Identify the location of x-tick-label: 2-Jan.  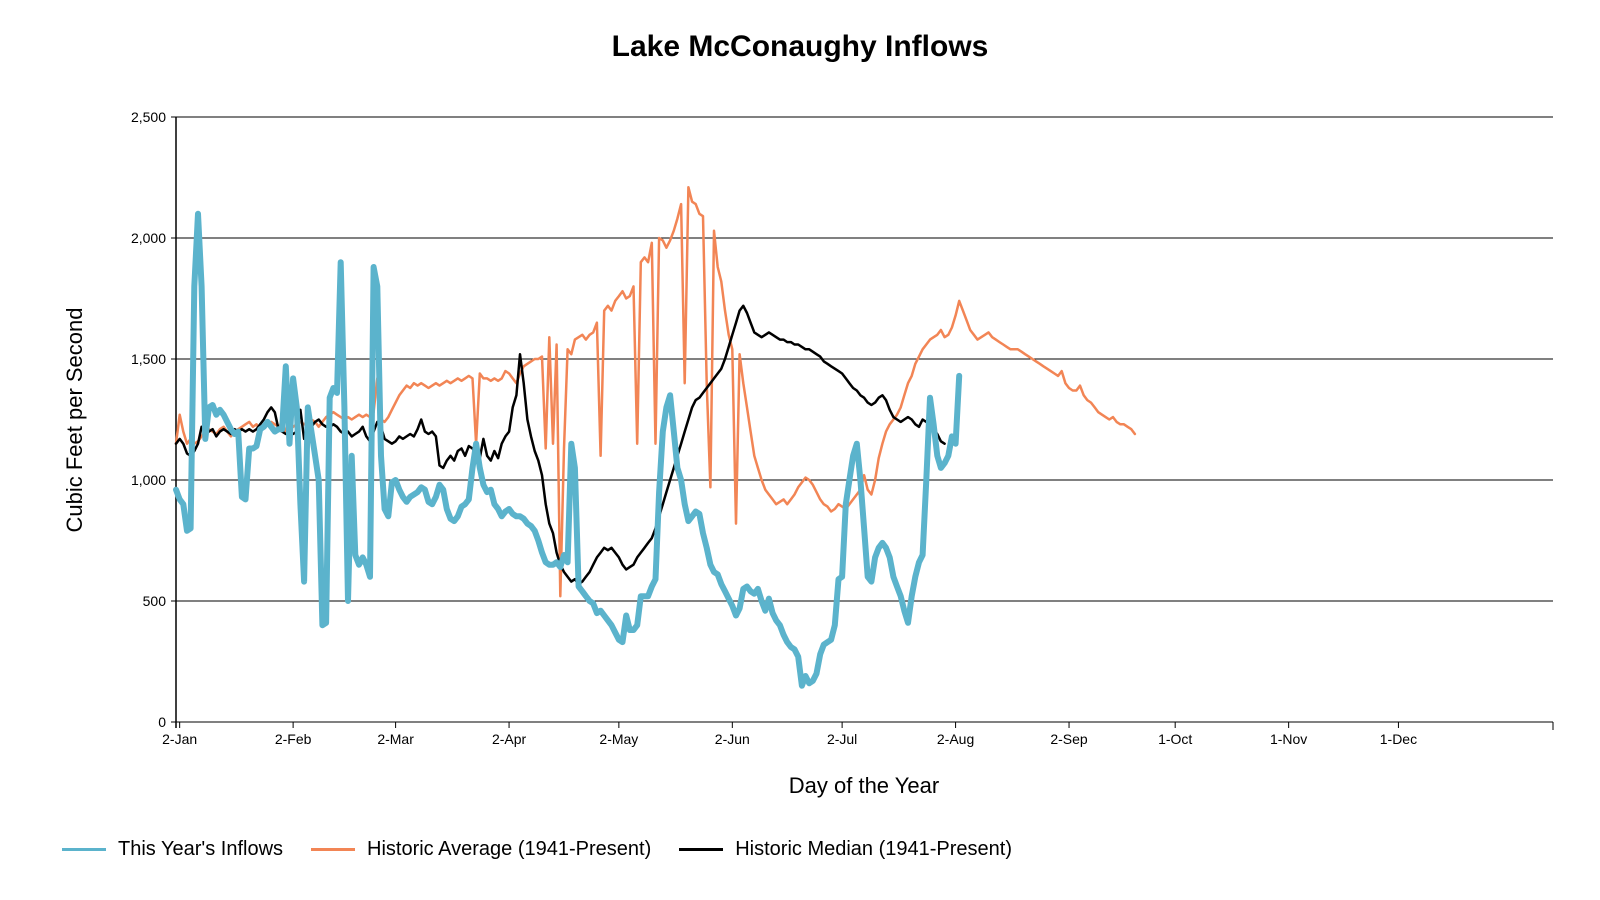
(179, 739).